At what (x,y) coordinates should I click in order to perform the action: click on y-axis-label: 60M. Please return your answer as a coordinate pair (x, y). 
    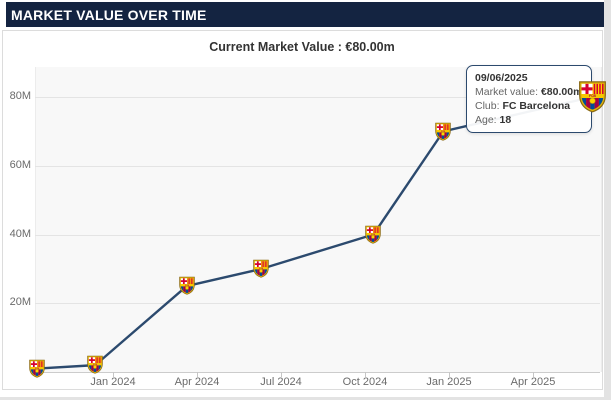
    Looking at the image, I should click on (20, 164).